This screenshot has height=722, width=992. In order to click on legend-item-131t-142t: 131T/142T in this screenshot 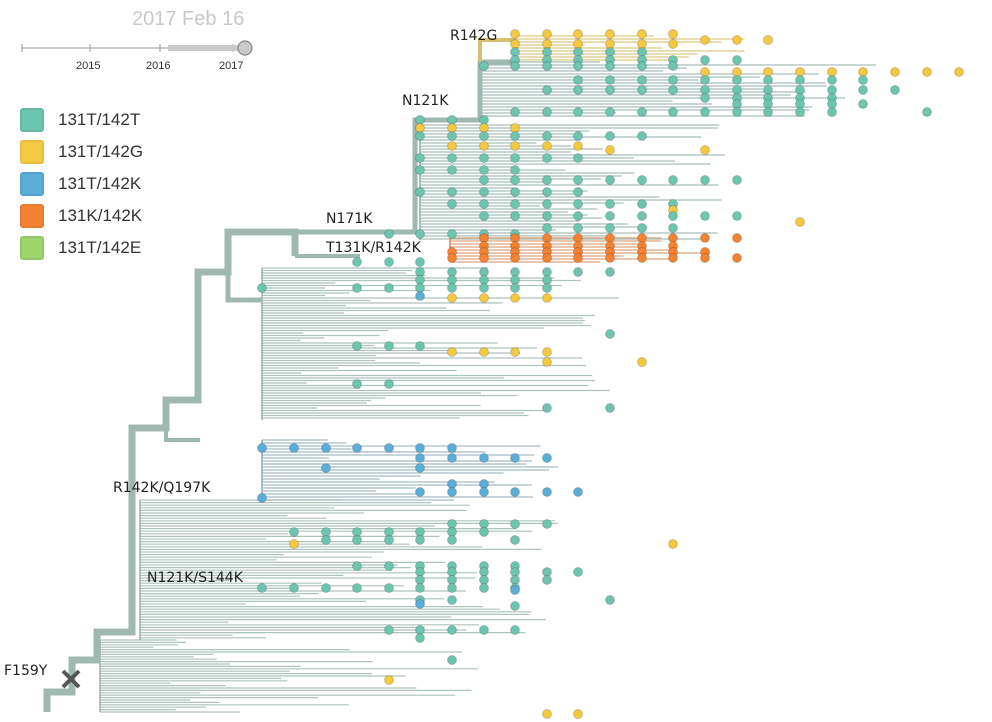, I will do `click(81, 120)`.